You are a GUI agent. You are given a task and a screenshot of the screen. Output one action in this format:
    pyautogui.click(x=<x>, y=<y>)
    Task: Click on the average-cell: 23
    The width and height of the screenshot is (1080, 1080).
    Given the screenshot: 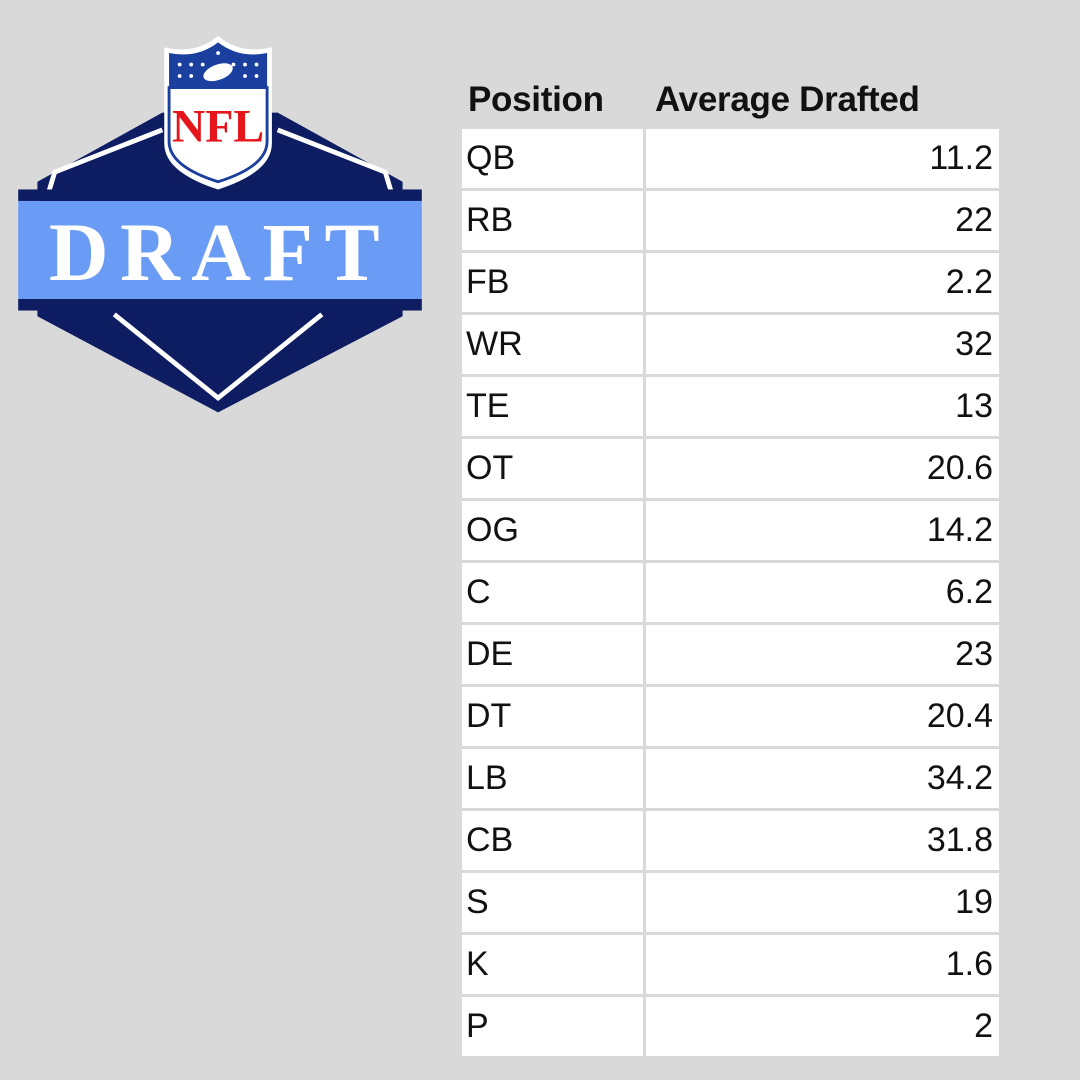 What is the action you would take?
    pyautogui.click(x=822, y=654)
    